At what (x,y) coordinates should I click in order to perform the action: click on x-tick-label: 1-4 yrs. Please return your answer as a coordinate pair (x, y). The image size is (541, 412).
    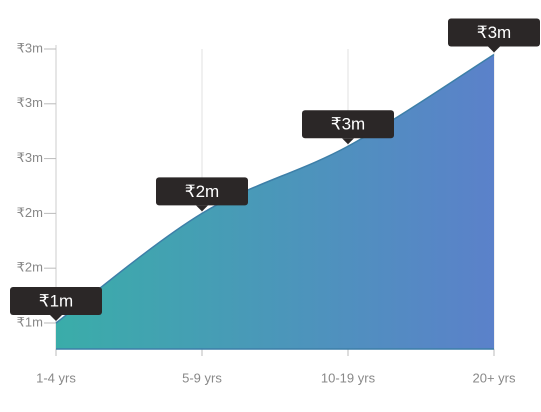
    Looking at the image, I should click on (56, 377).